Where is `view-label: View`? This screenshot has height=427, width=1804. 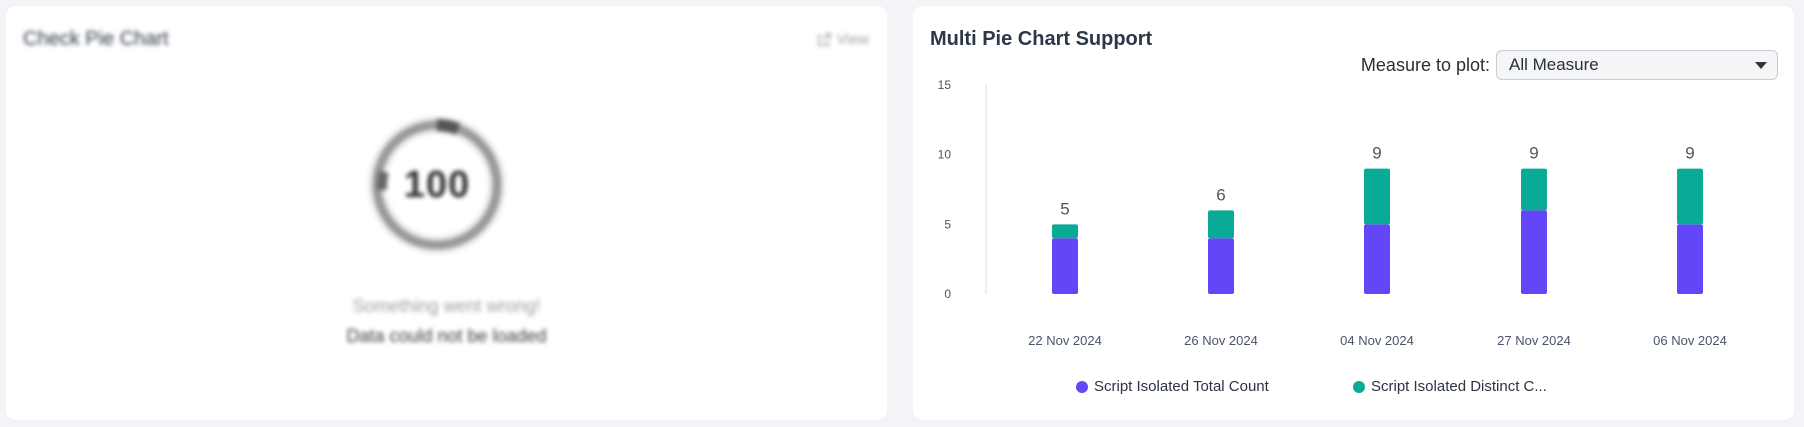 view-label: View is located at coordinates (852, 39).